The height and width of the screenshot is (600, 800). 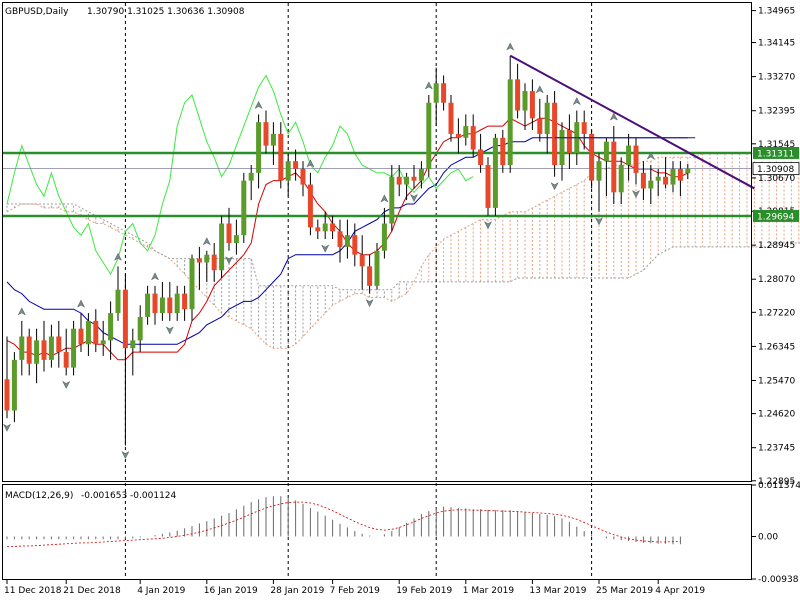 What do you see at coordinates (776, 179) in the screenshot?
I see `price-tick-label-5: 1.30670` at bounding box center [776, 179].